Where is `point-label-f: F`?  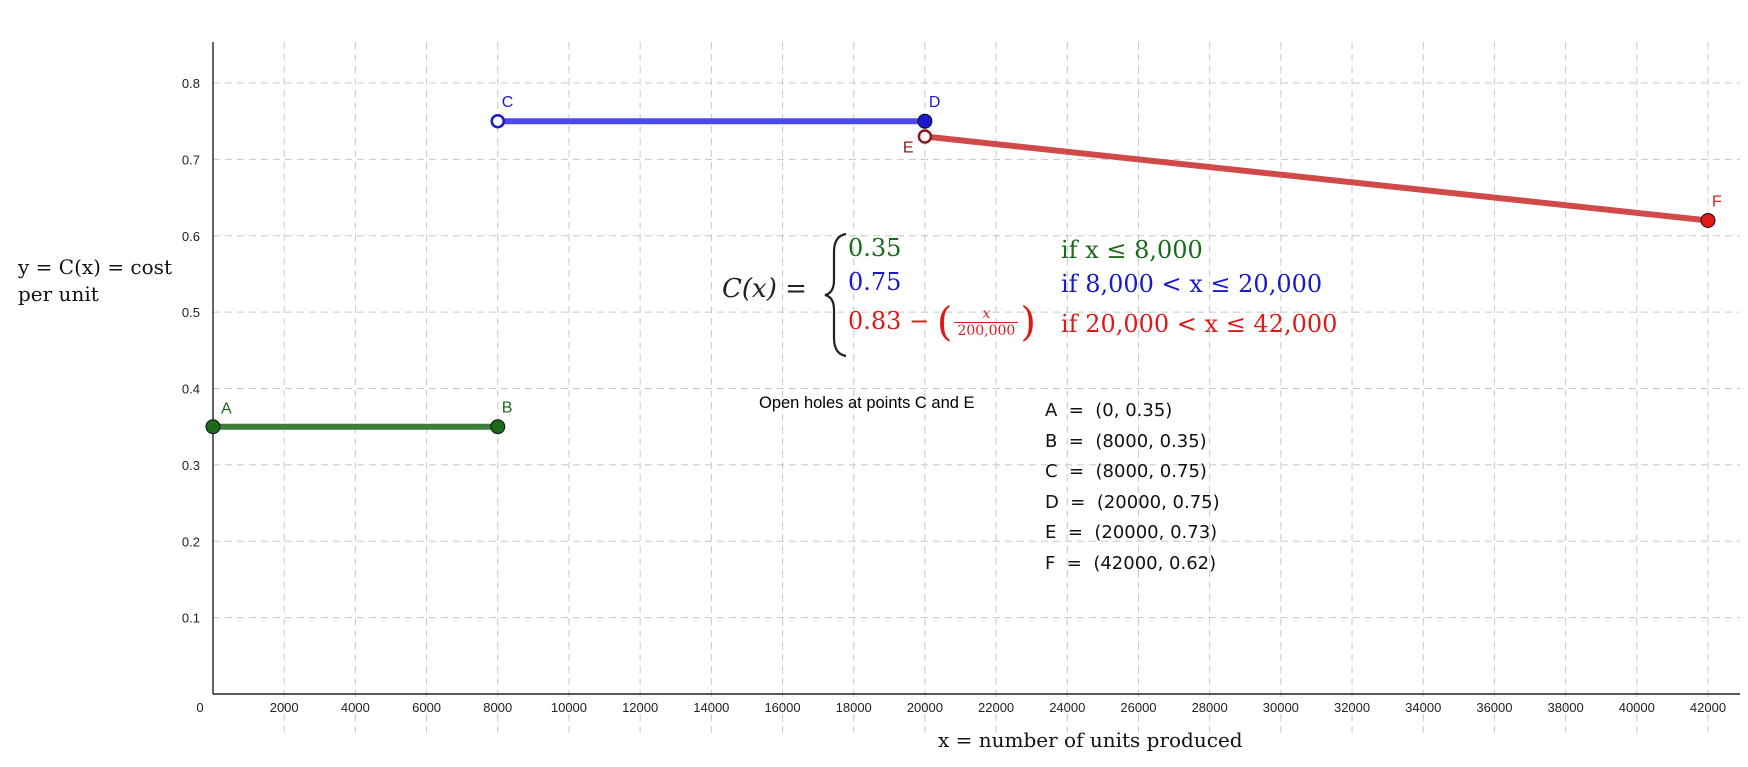 point-label-f: F is located at coordinates (1717, 201).